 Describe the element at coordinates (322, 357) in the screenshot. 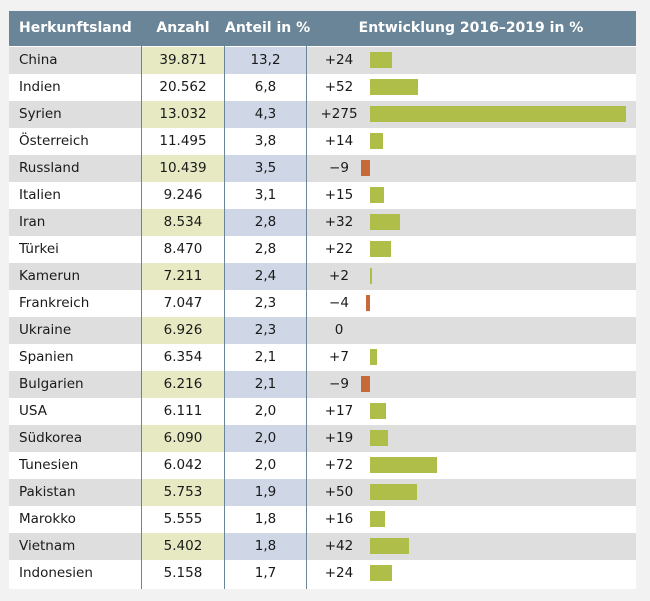

I see `table-row: Spanien 6.354 2,1 +7` at that location.